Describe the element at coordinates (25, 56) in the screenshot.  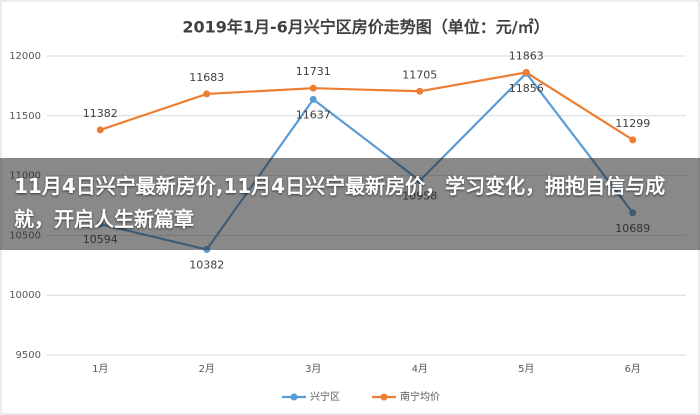
I see `y-tick-label: 12000` at that location.